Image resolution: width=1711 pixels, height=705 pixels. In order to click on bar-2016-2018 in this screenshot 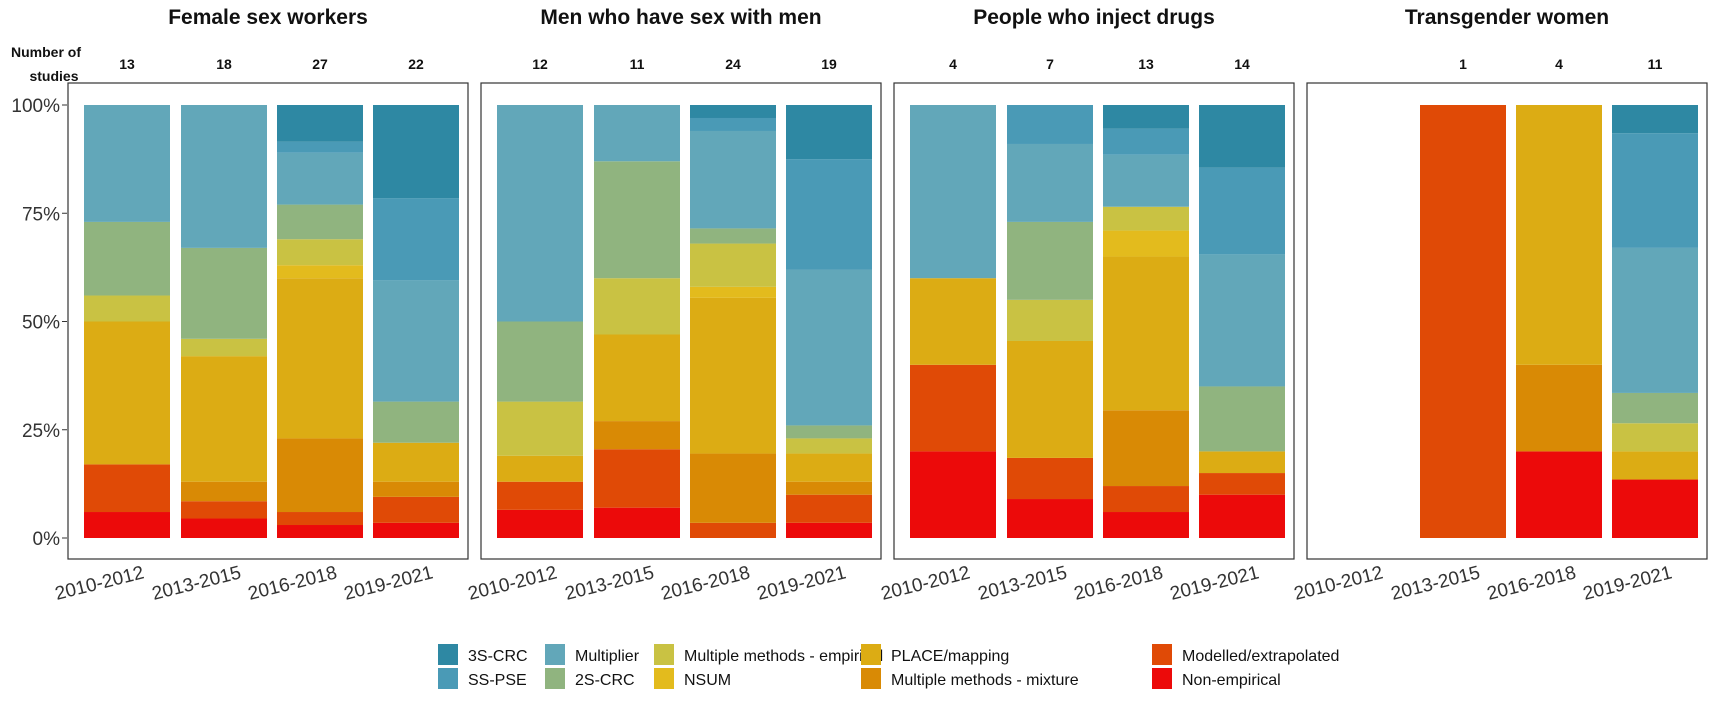, I will do `click(320, 321)`.